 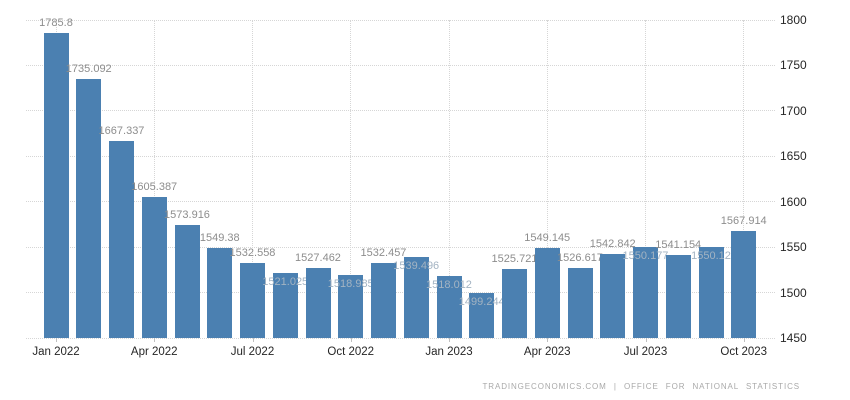 I want to click on bar-value-label: 1518.012, so click(x=449, y=285).